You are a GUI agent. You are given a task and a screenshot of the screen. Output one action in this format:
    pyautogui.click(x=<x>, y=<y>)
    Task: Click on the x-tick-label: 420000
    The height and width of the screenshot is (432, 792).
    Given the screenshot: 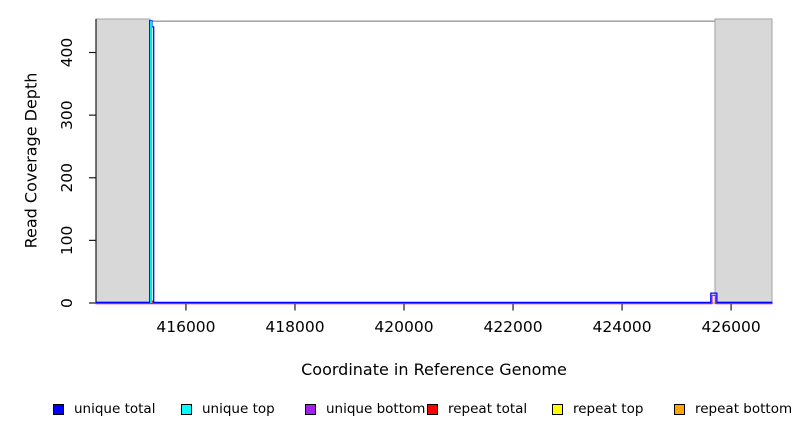 What is the action you would take?
    pyautogui.click(x=403, y=327)
    